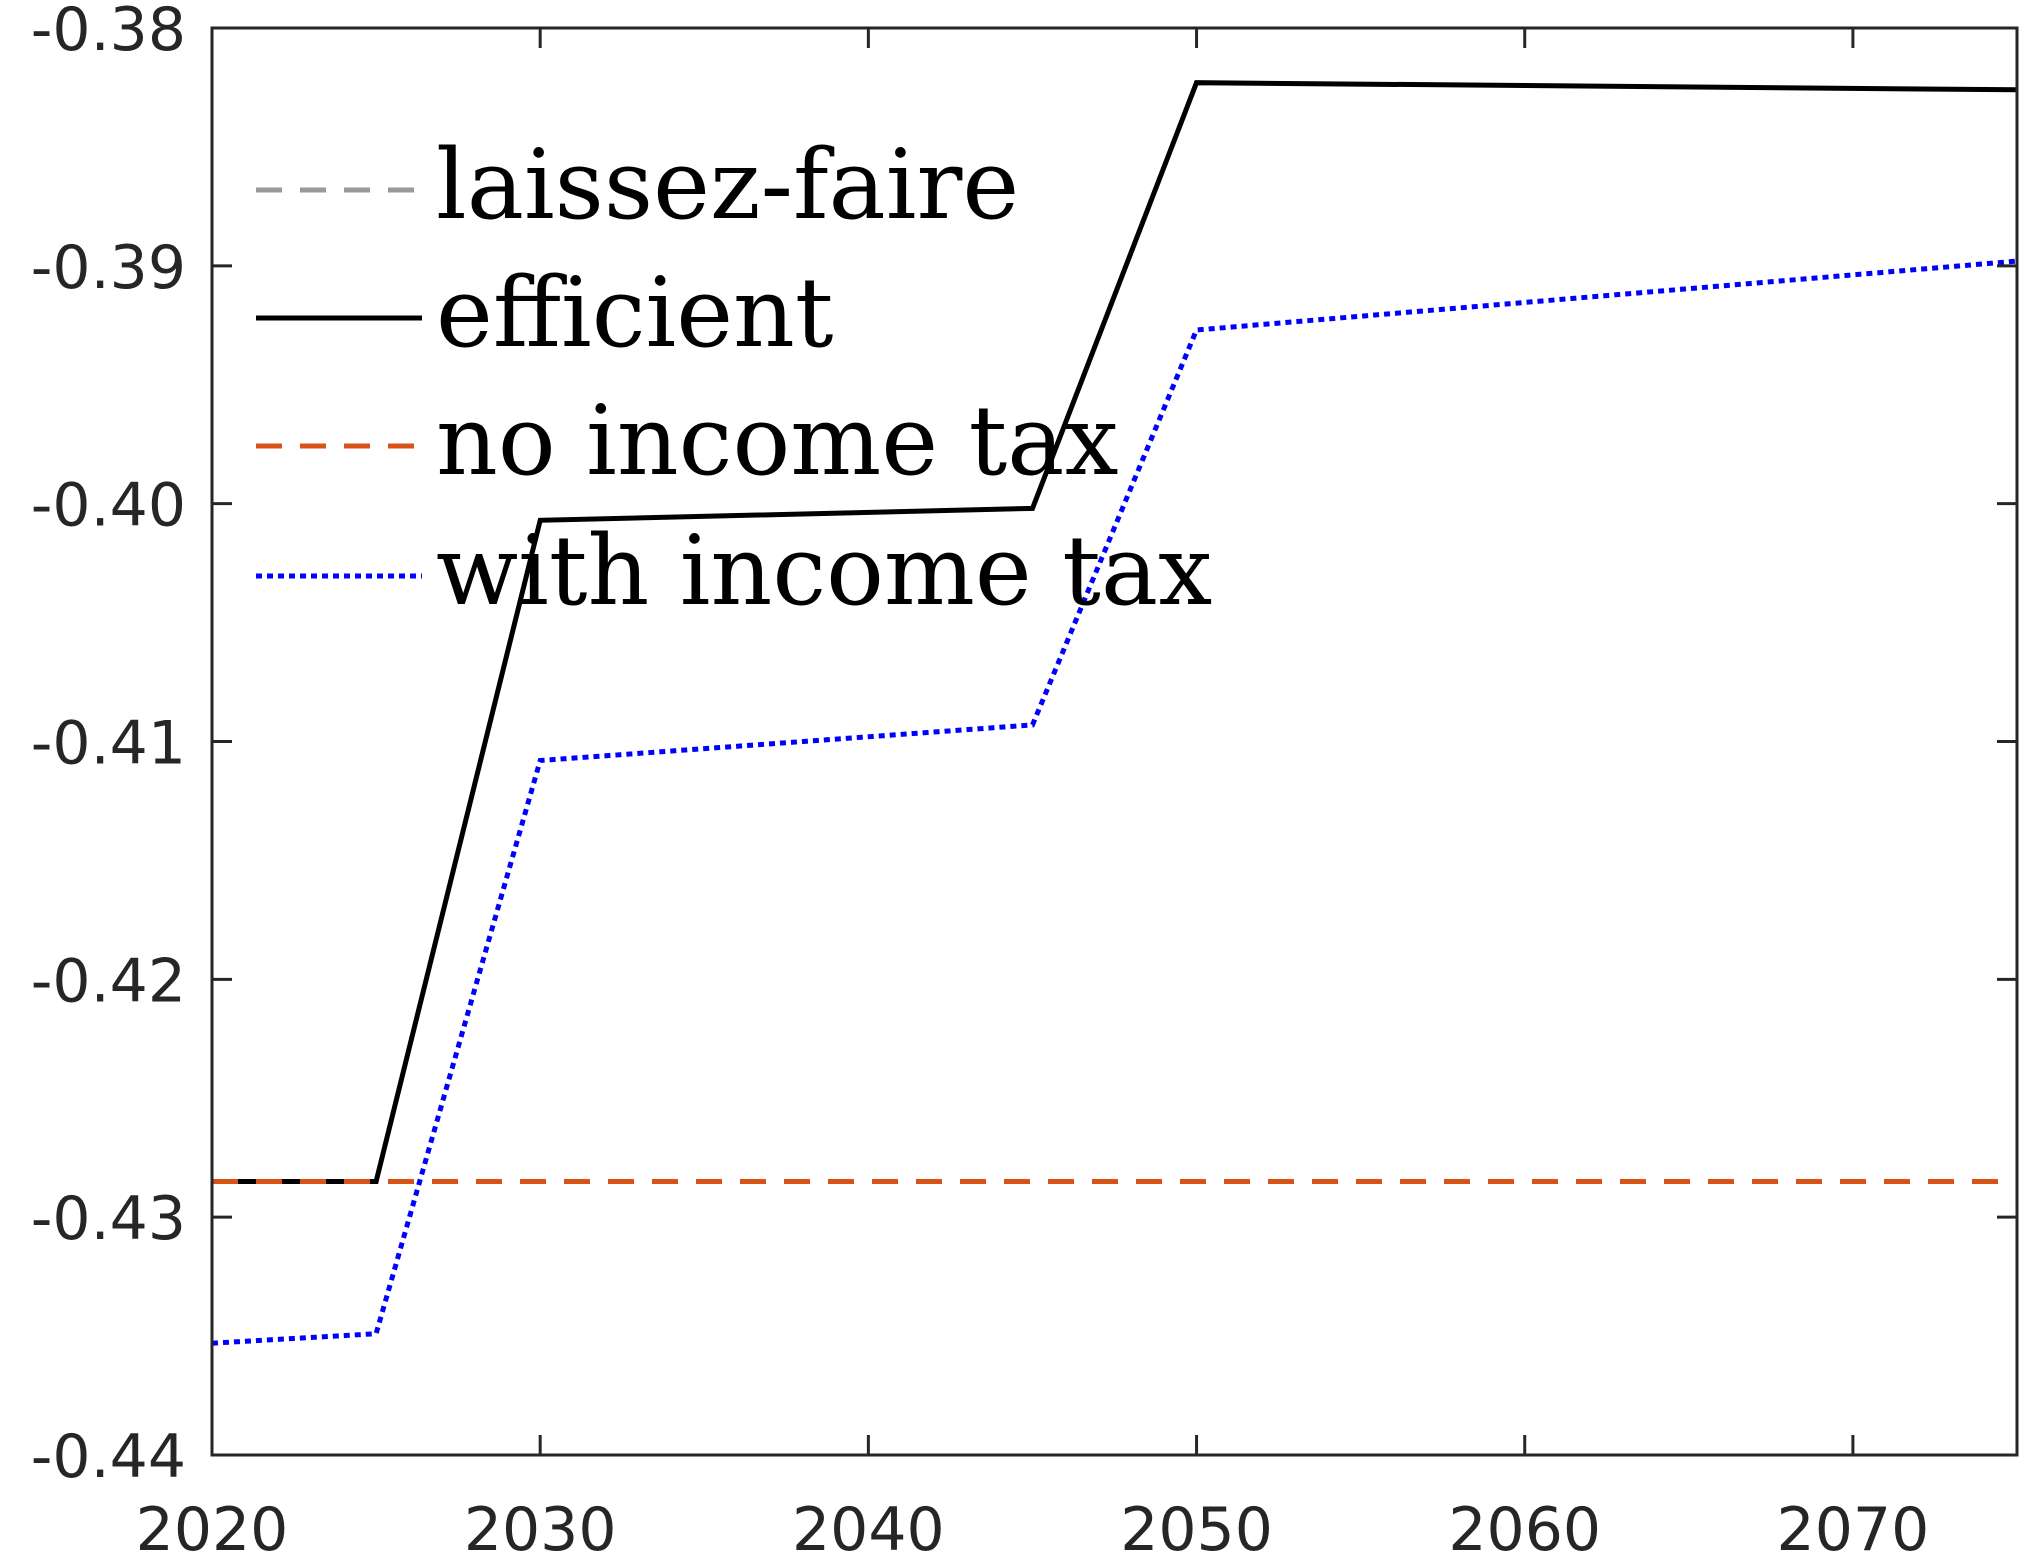 The width and height of the screenshot is (2022, 1554). Describe the element at coordinates (1524, 1524) in the screenshot. I see `x-tick-label: 2060` at that location.